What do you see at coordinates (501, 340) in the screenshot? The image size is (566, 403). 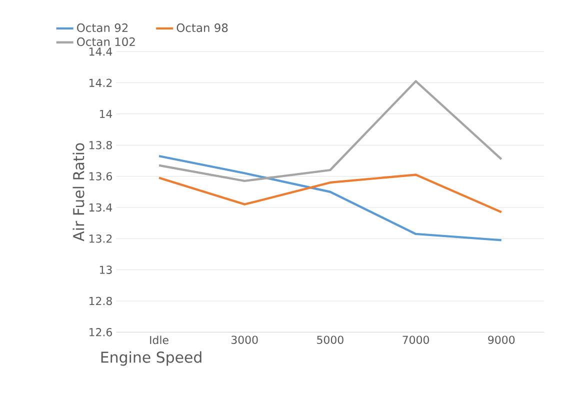 I see `x-tick-label: 9000` at bounding box center [501, 340].